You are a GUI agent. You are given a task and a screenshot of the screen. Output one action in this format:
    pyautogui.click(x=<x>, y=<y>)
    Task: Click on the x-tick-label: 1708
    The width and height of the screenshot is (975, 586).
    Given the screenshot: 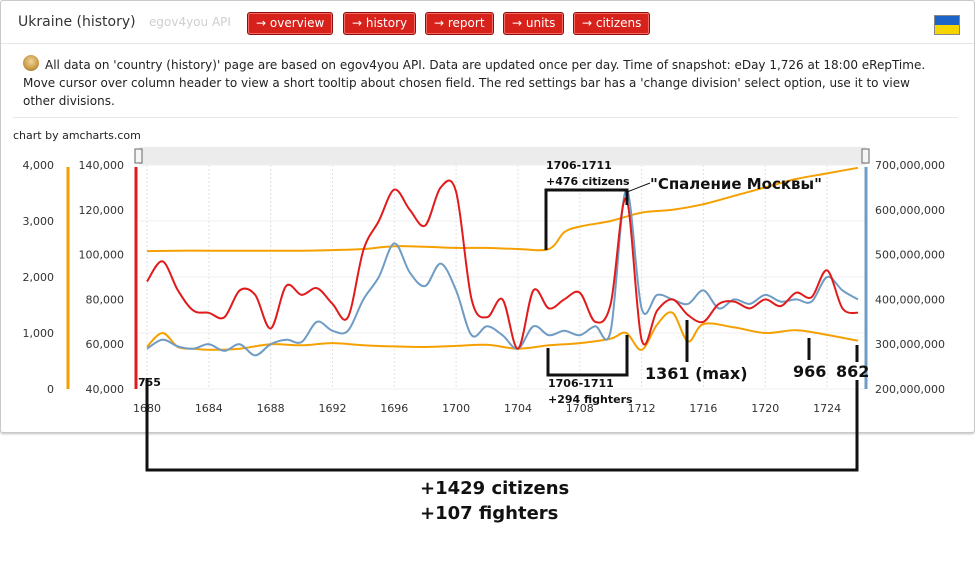 What is the action you would take?
    pyautogui.click(x=580, y=408)
    